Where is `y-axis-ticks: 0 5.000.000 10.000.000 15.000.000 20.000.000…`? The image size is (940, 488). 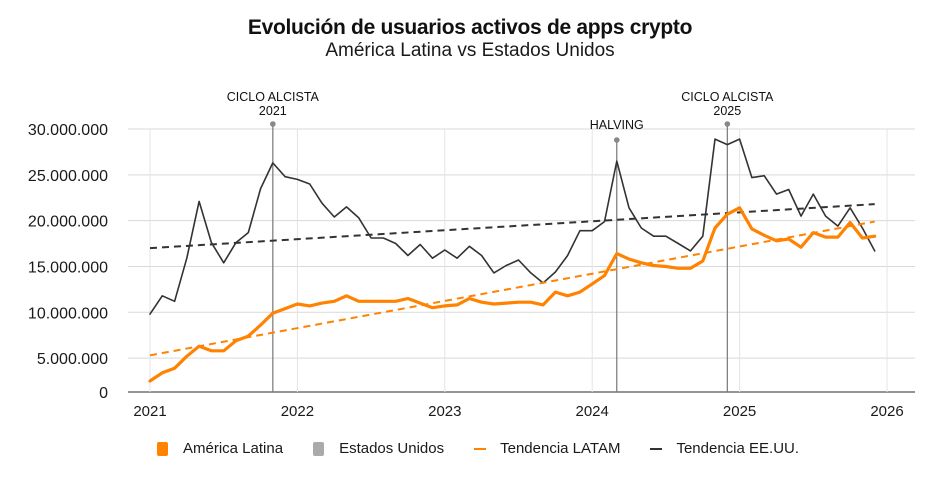
y-axis-ticks: 0 5.000.000 10.000.000 15.000.000 20.000.000… is located at coordinates (68, 262).